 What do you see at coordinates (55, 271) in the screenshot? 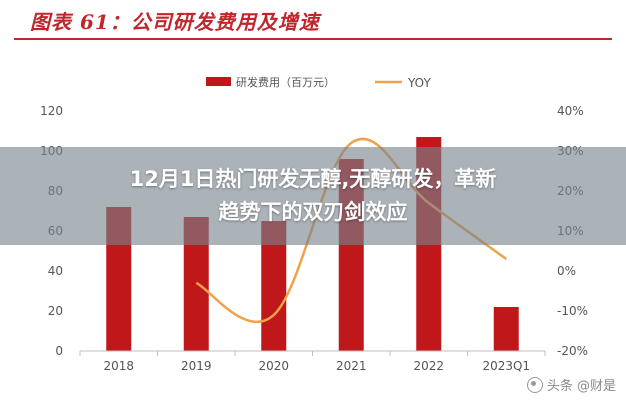
I see `y-tick-label: 40` at bounding box center [55, 271].